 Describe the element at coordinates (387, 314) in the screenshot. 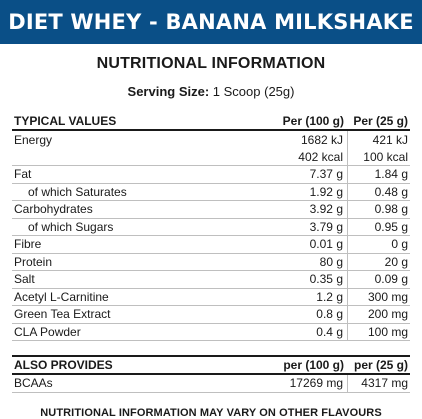

I see `row-per-25g: 200 mg` at that location.